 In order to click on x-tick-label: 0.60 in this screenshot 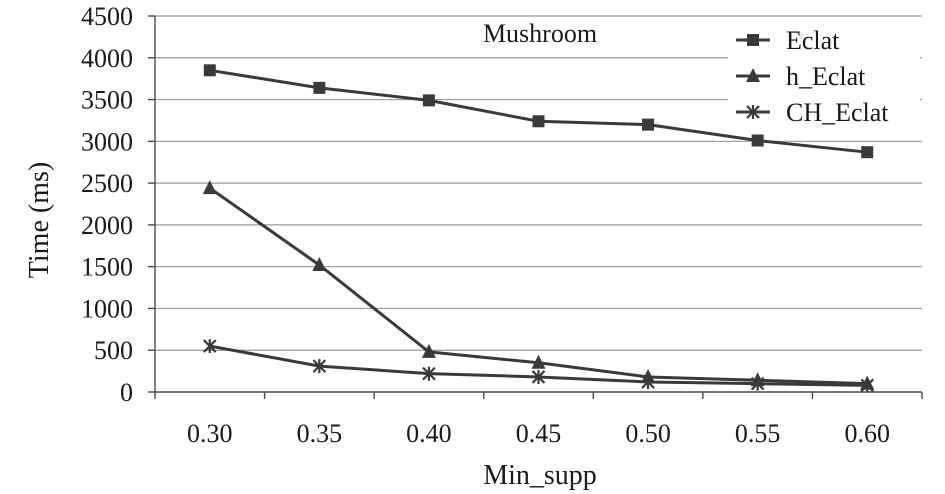, I will do `click(867, 433)`.